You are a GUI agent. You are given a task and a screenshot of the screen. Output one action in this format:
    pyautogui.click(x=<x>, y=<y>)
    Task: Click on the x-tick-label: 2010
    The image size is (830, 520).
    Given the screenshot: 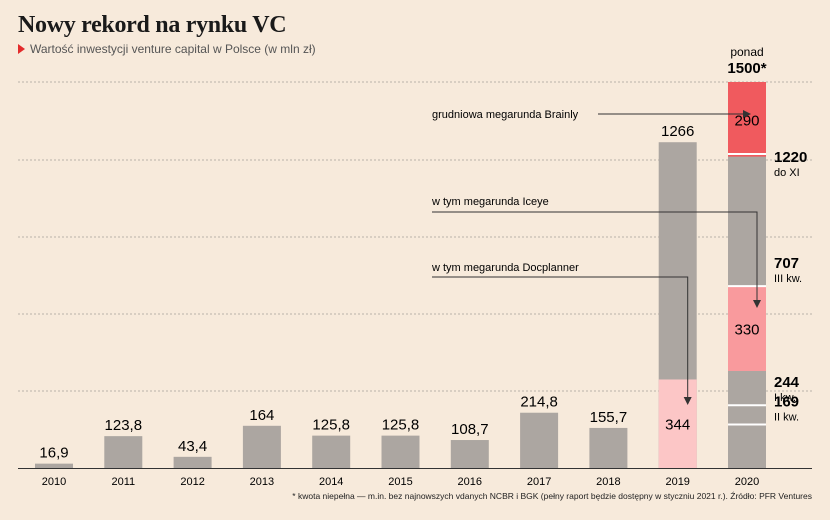 What is the action you would take?
    pyautogui.click(x=54, y=482)
    